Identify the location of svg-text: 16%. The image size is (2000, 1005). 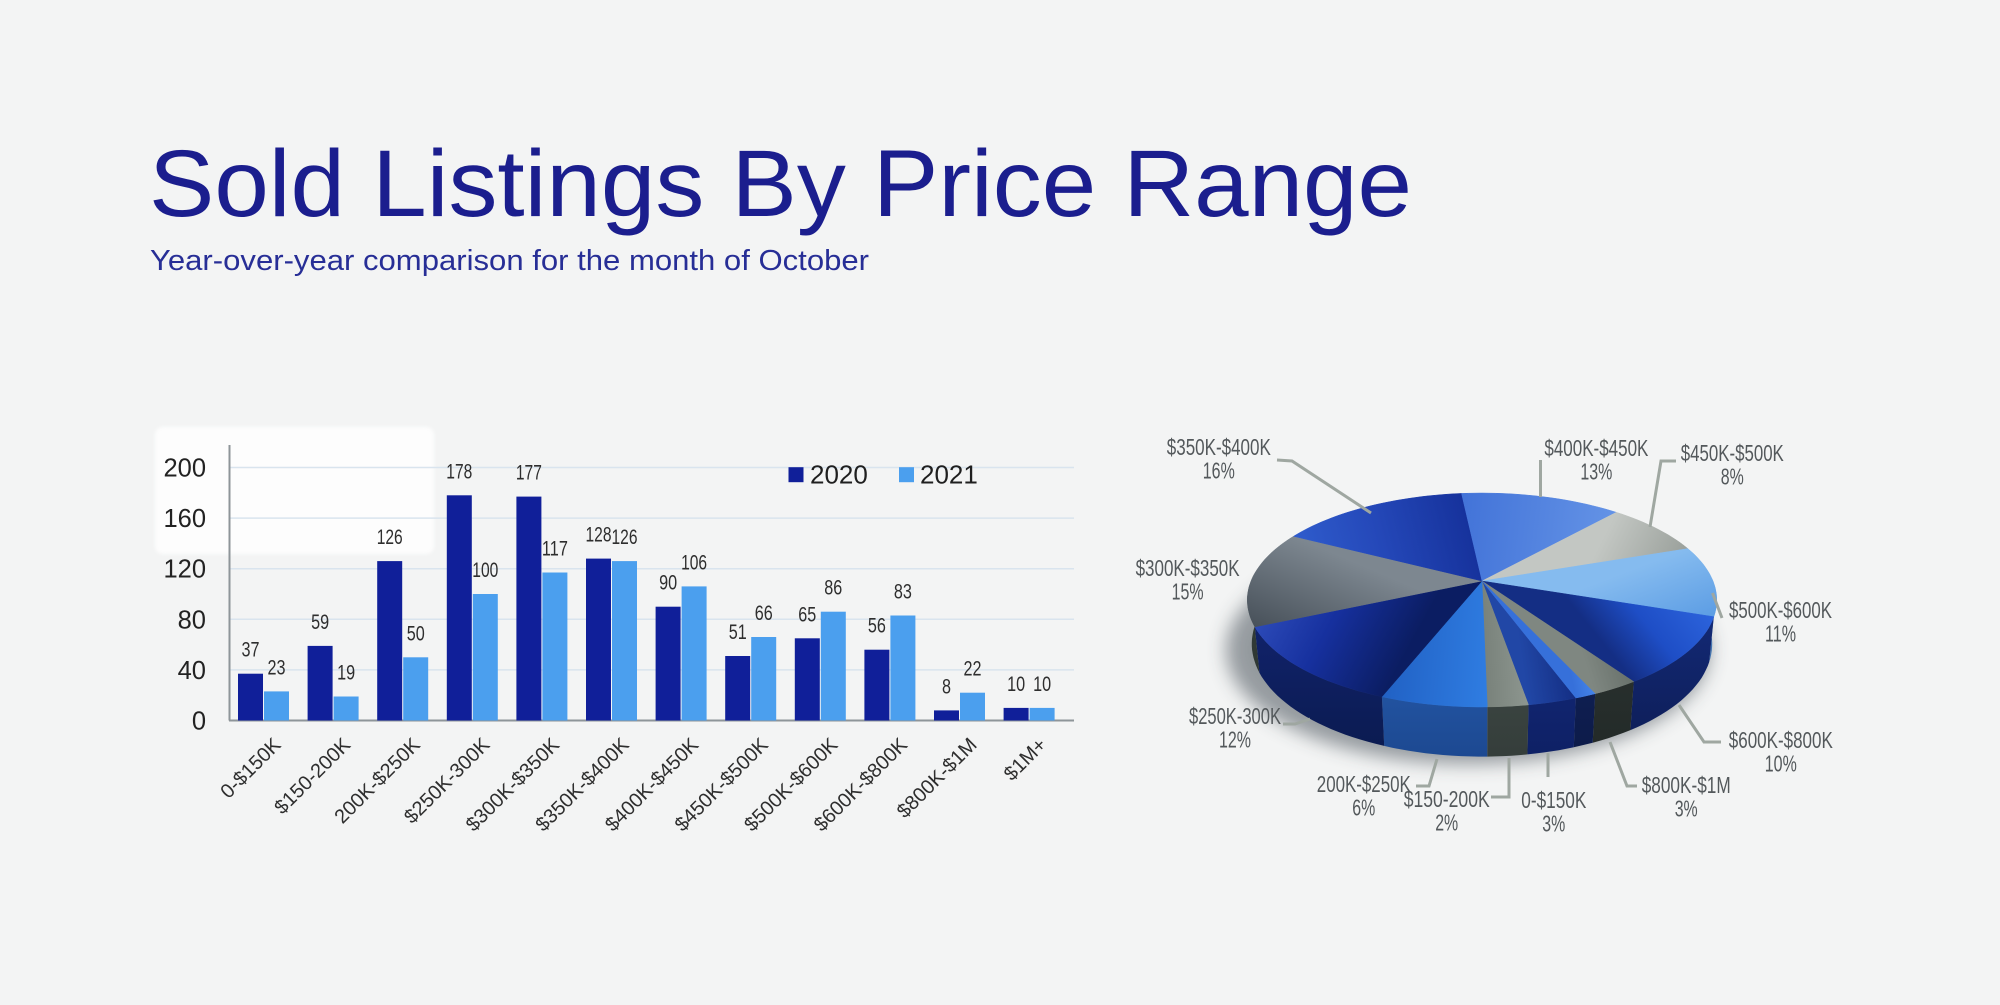
(1219, 471).